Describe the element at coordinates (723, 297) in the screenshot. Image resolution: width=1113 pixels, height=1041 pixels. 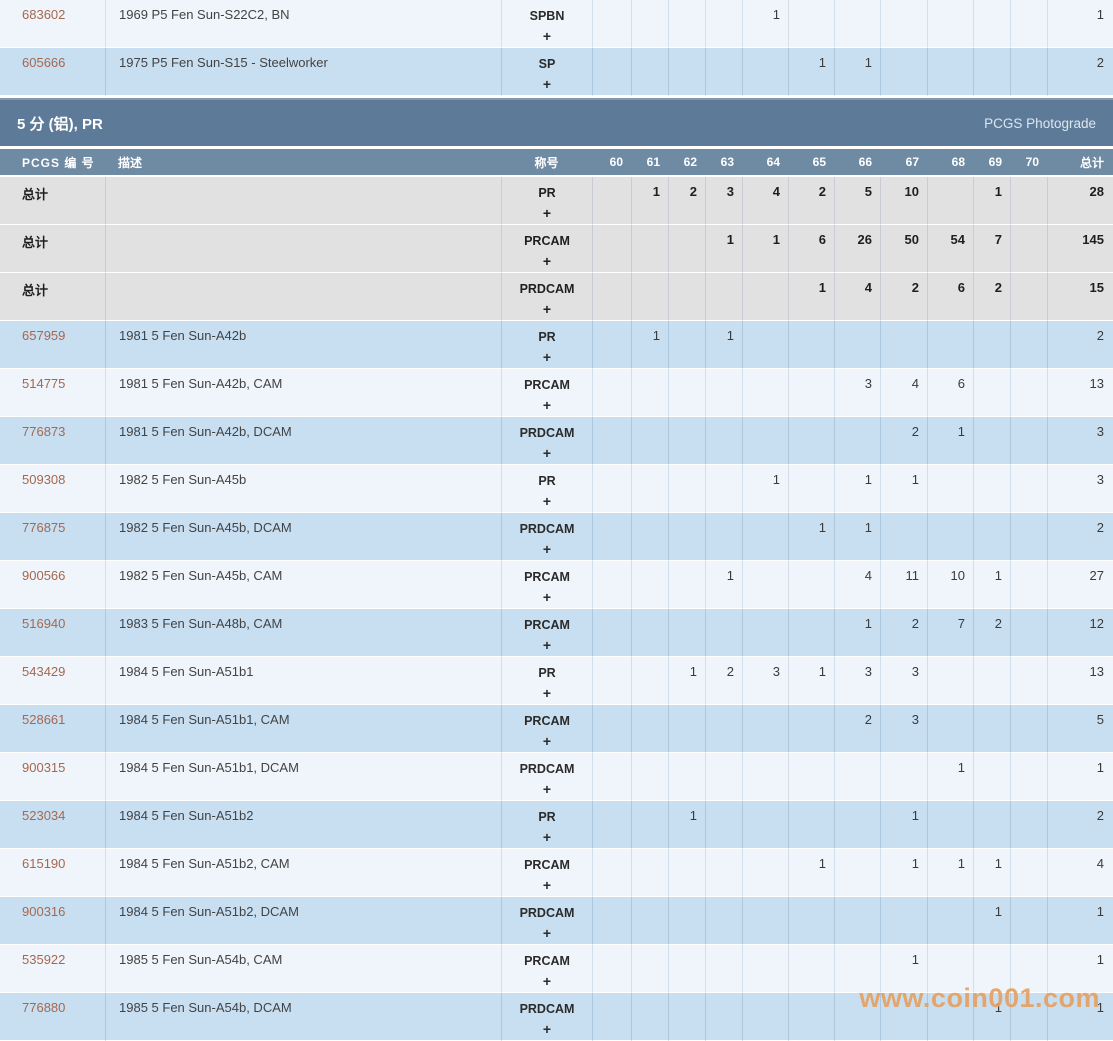
I see `grade-63-count` at that location.